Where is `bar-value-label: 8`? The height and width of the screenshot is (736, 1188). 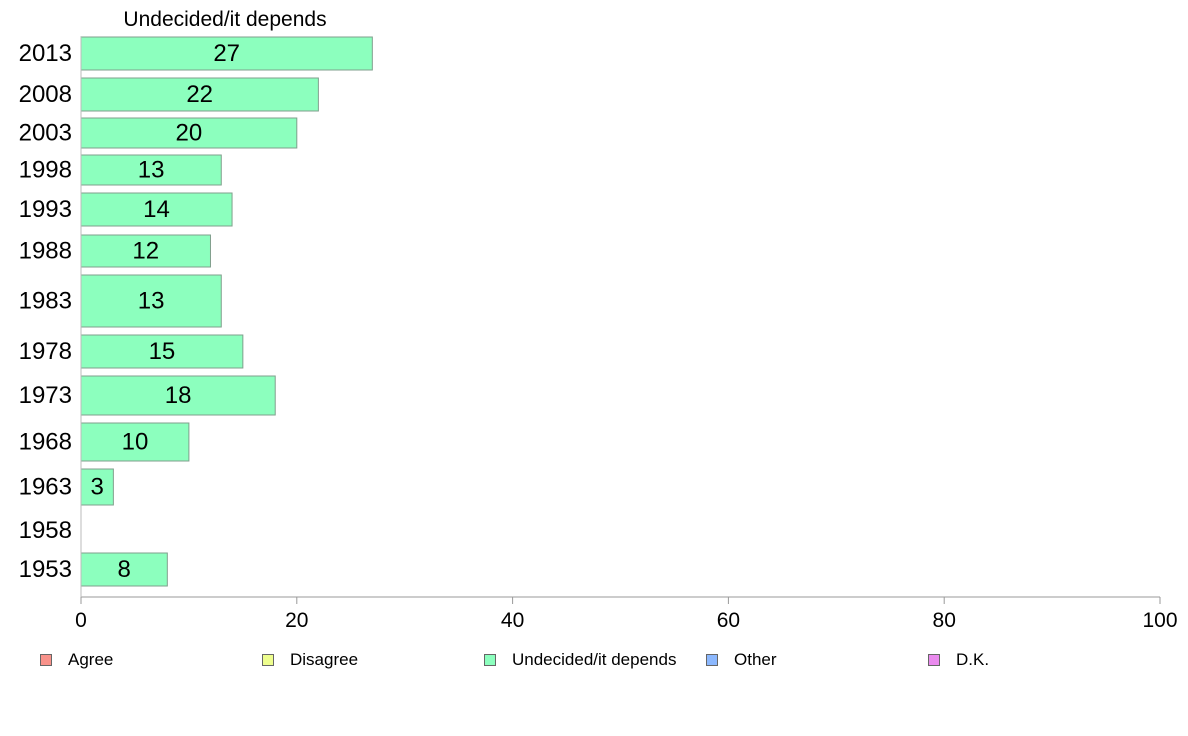
bar-value-label: 8 is located at coordinates (123, 569).